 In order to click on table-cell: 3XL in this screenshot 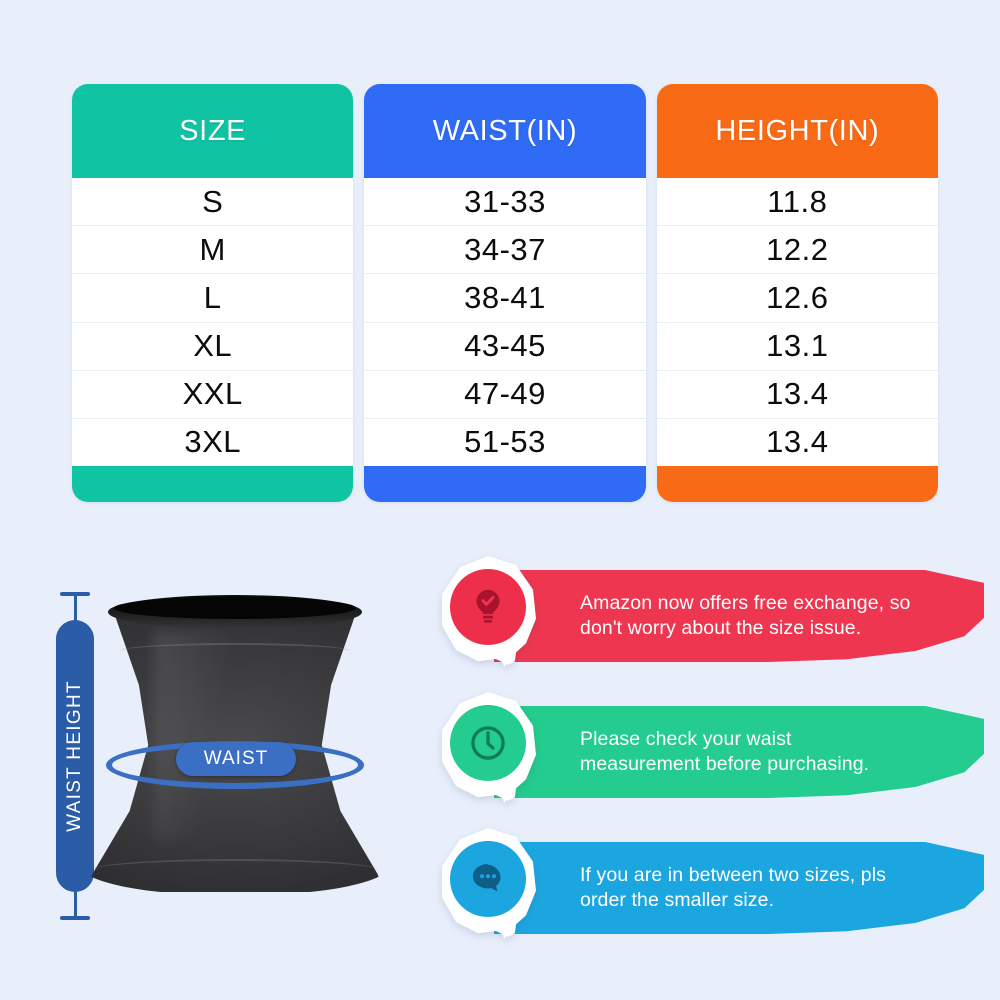, I will do `click(213, 442)`.